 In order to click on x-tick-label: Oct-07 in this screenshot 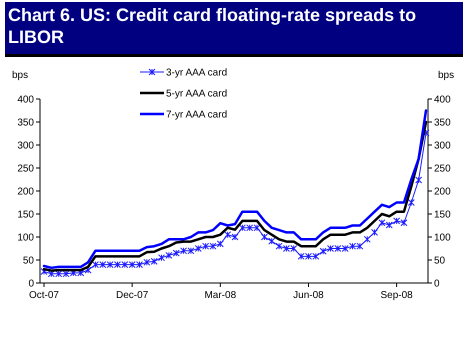, I will do `click(44, 295)`.